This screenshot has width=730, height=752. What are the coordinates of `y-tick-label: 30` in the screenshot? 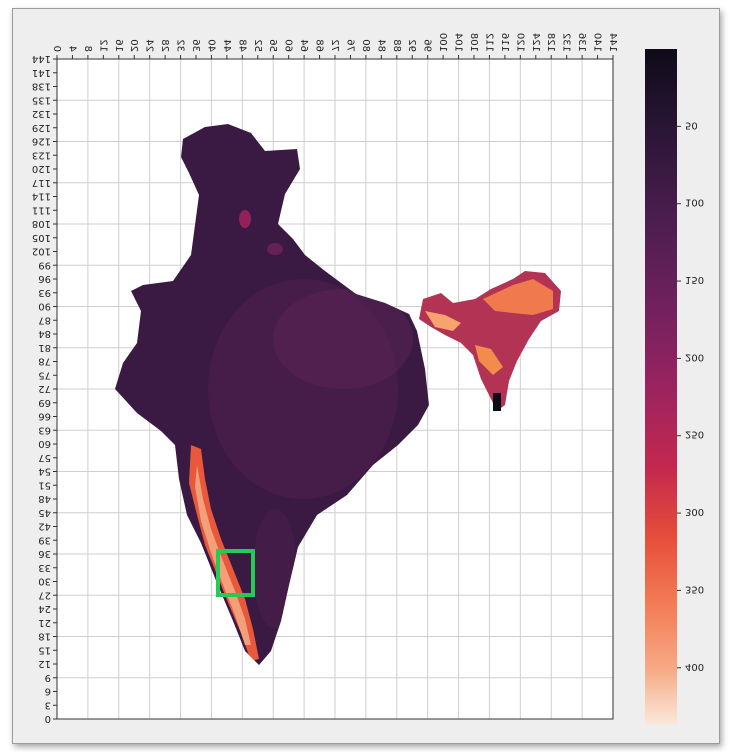 It's located at (44, 581).